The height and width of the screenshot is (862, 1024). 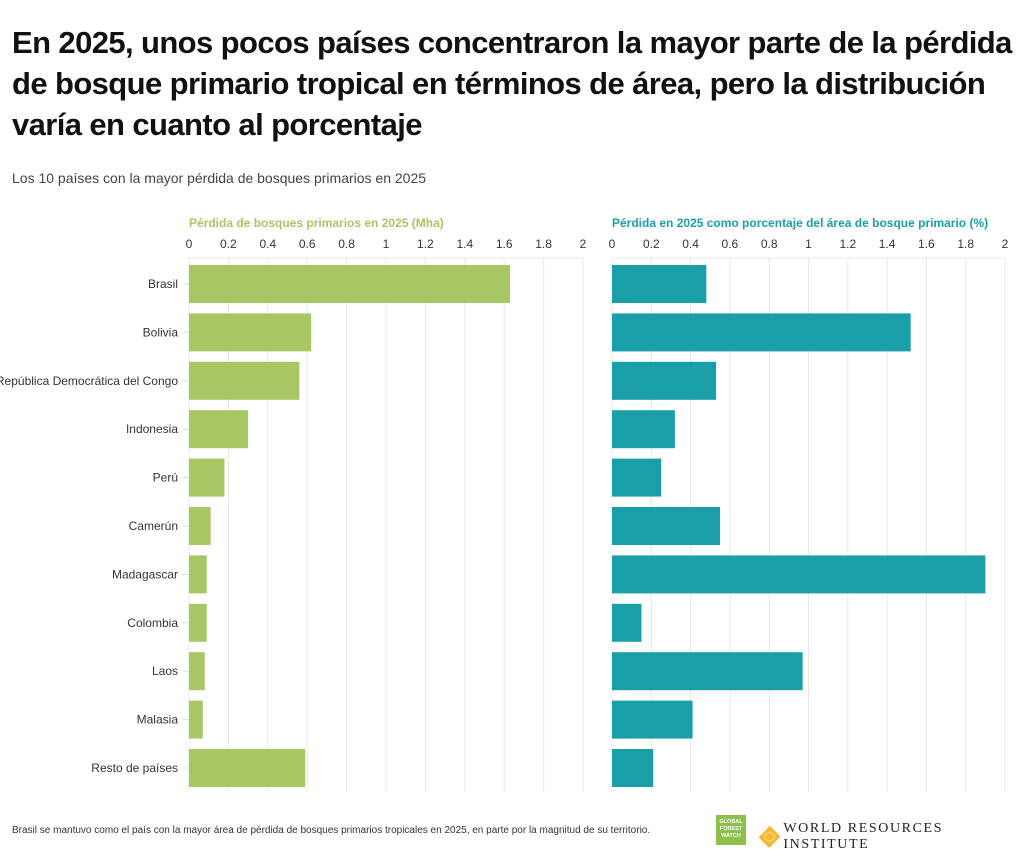 I want to click on category-label: Laos, so click(x=165, y=671).